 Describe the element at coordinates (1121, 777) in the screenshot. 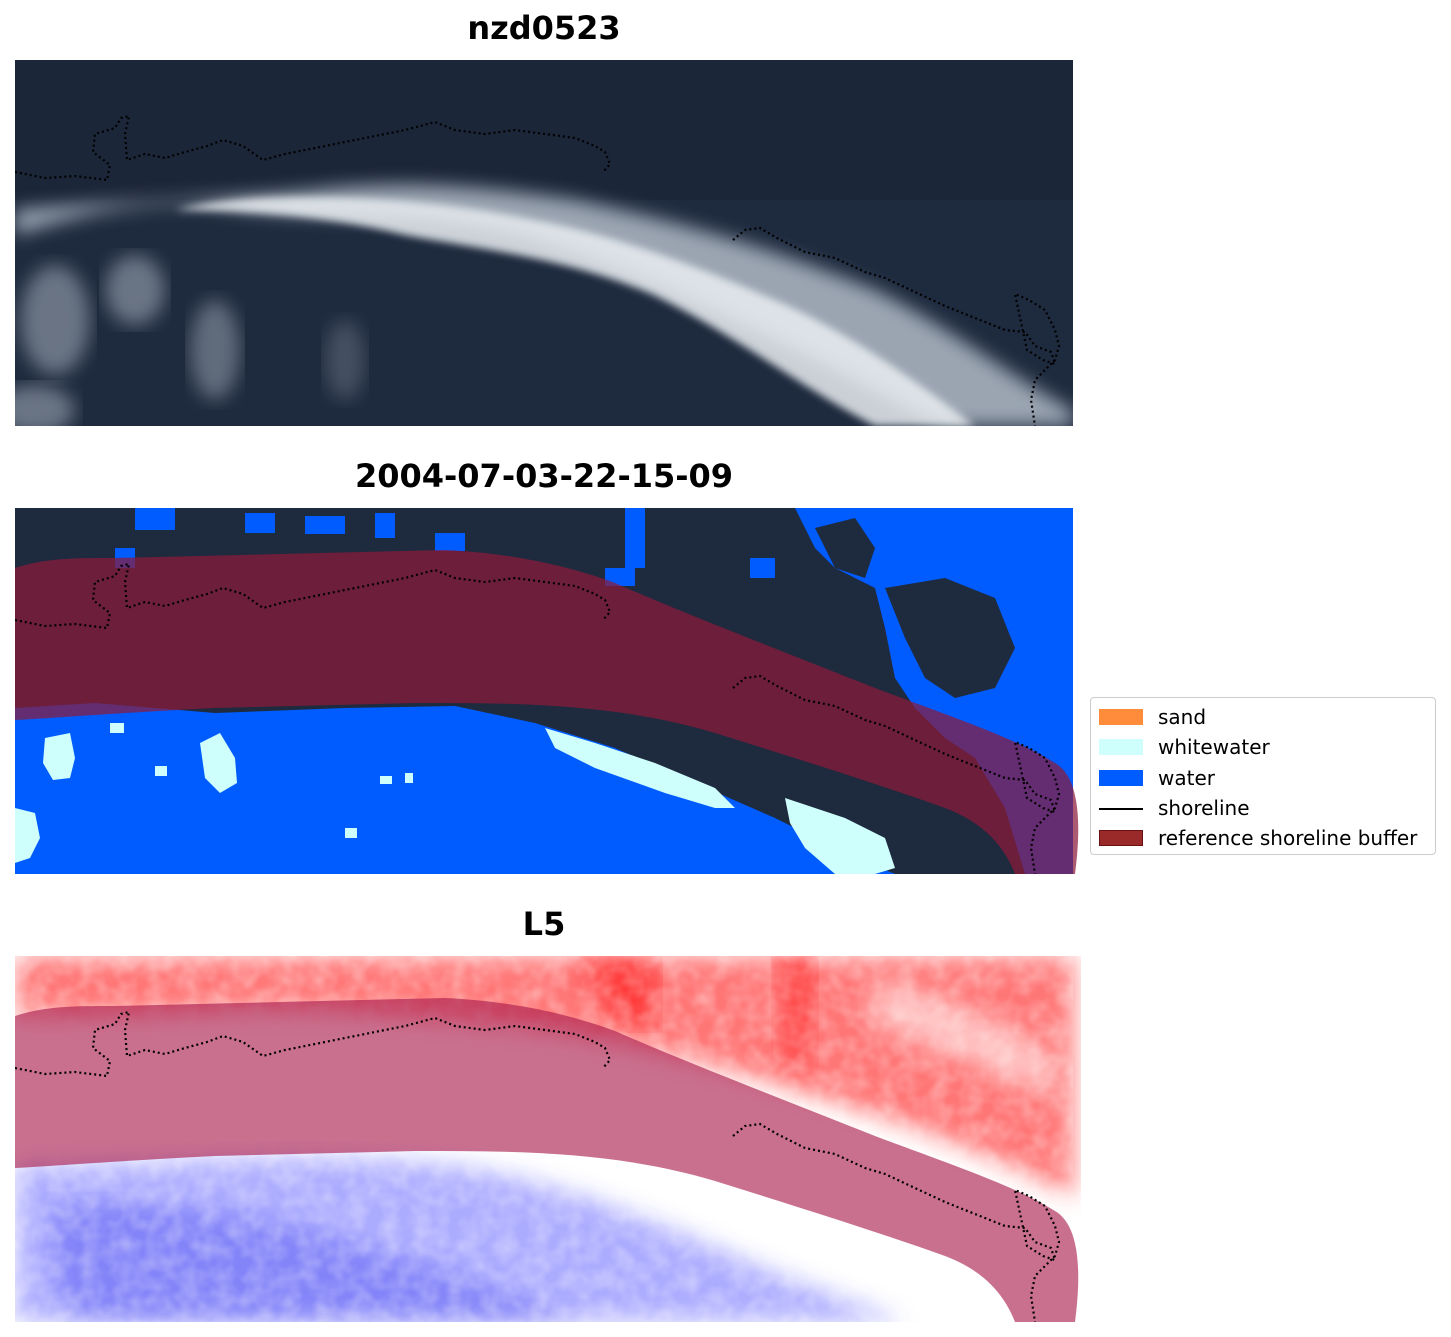

I see `legend-swatch-water` at that location.